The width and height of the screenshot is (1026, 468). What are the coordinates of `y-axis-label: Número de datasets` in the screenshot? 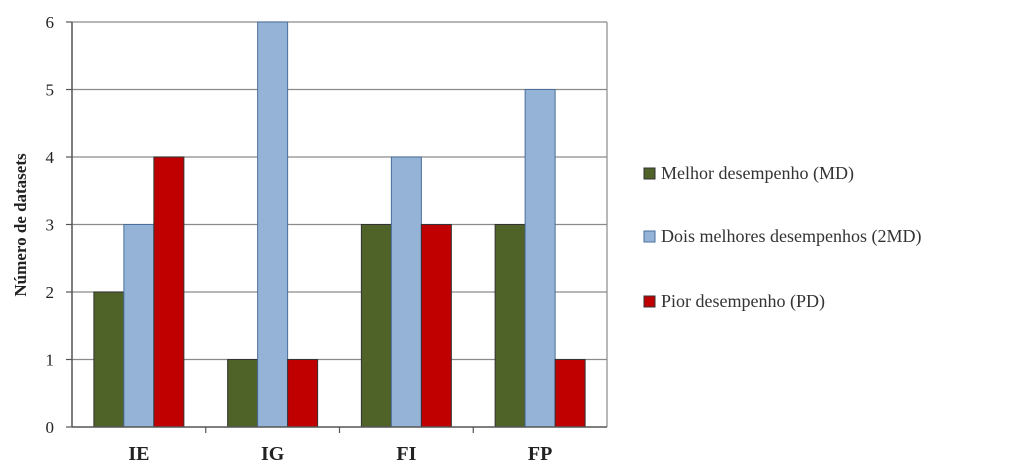 It's located at (20, 225).